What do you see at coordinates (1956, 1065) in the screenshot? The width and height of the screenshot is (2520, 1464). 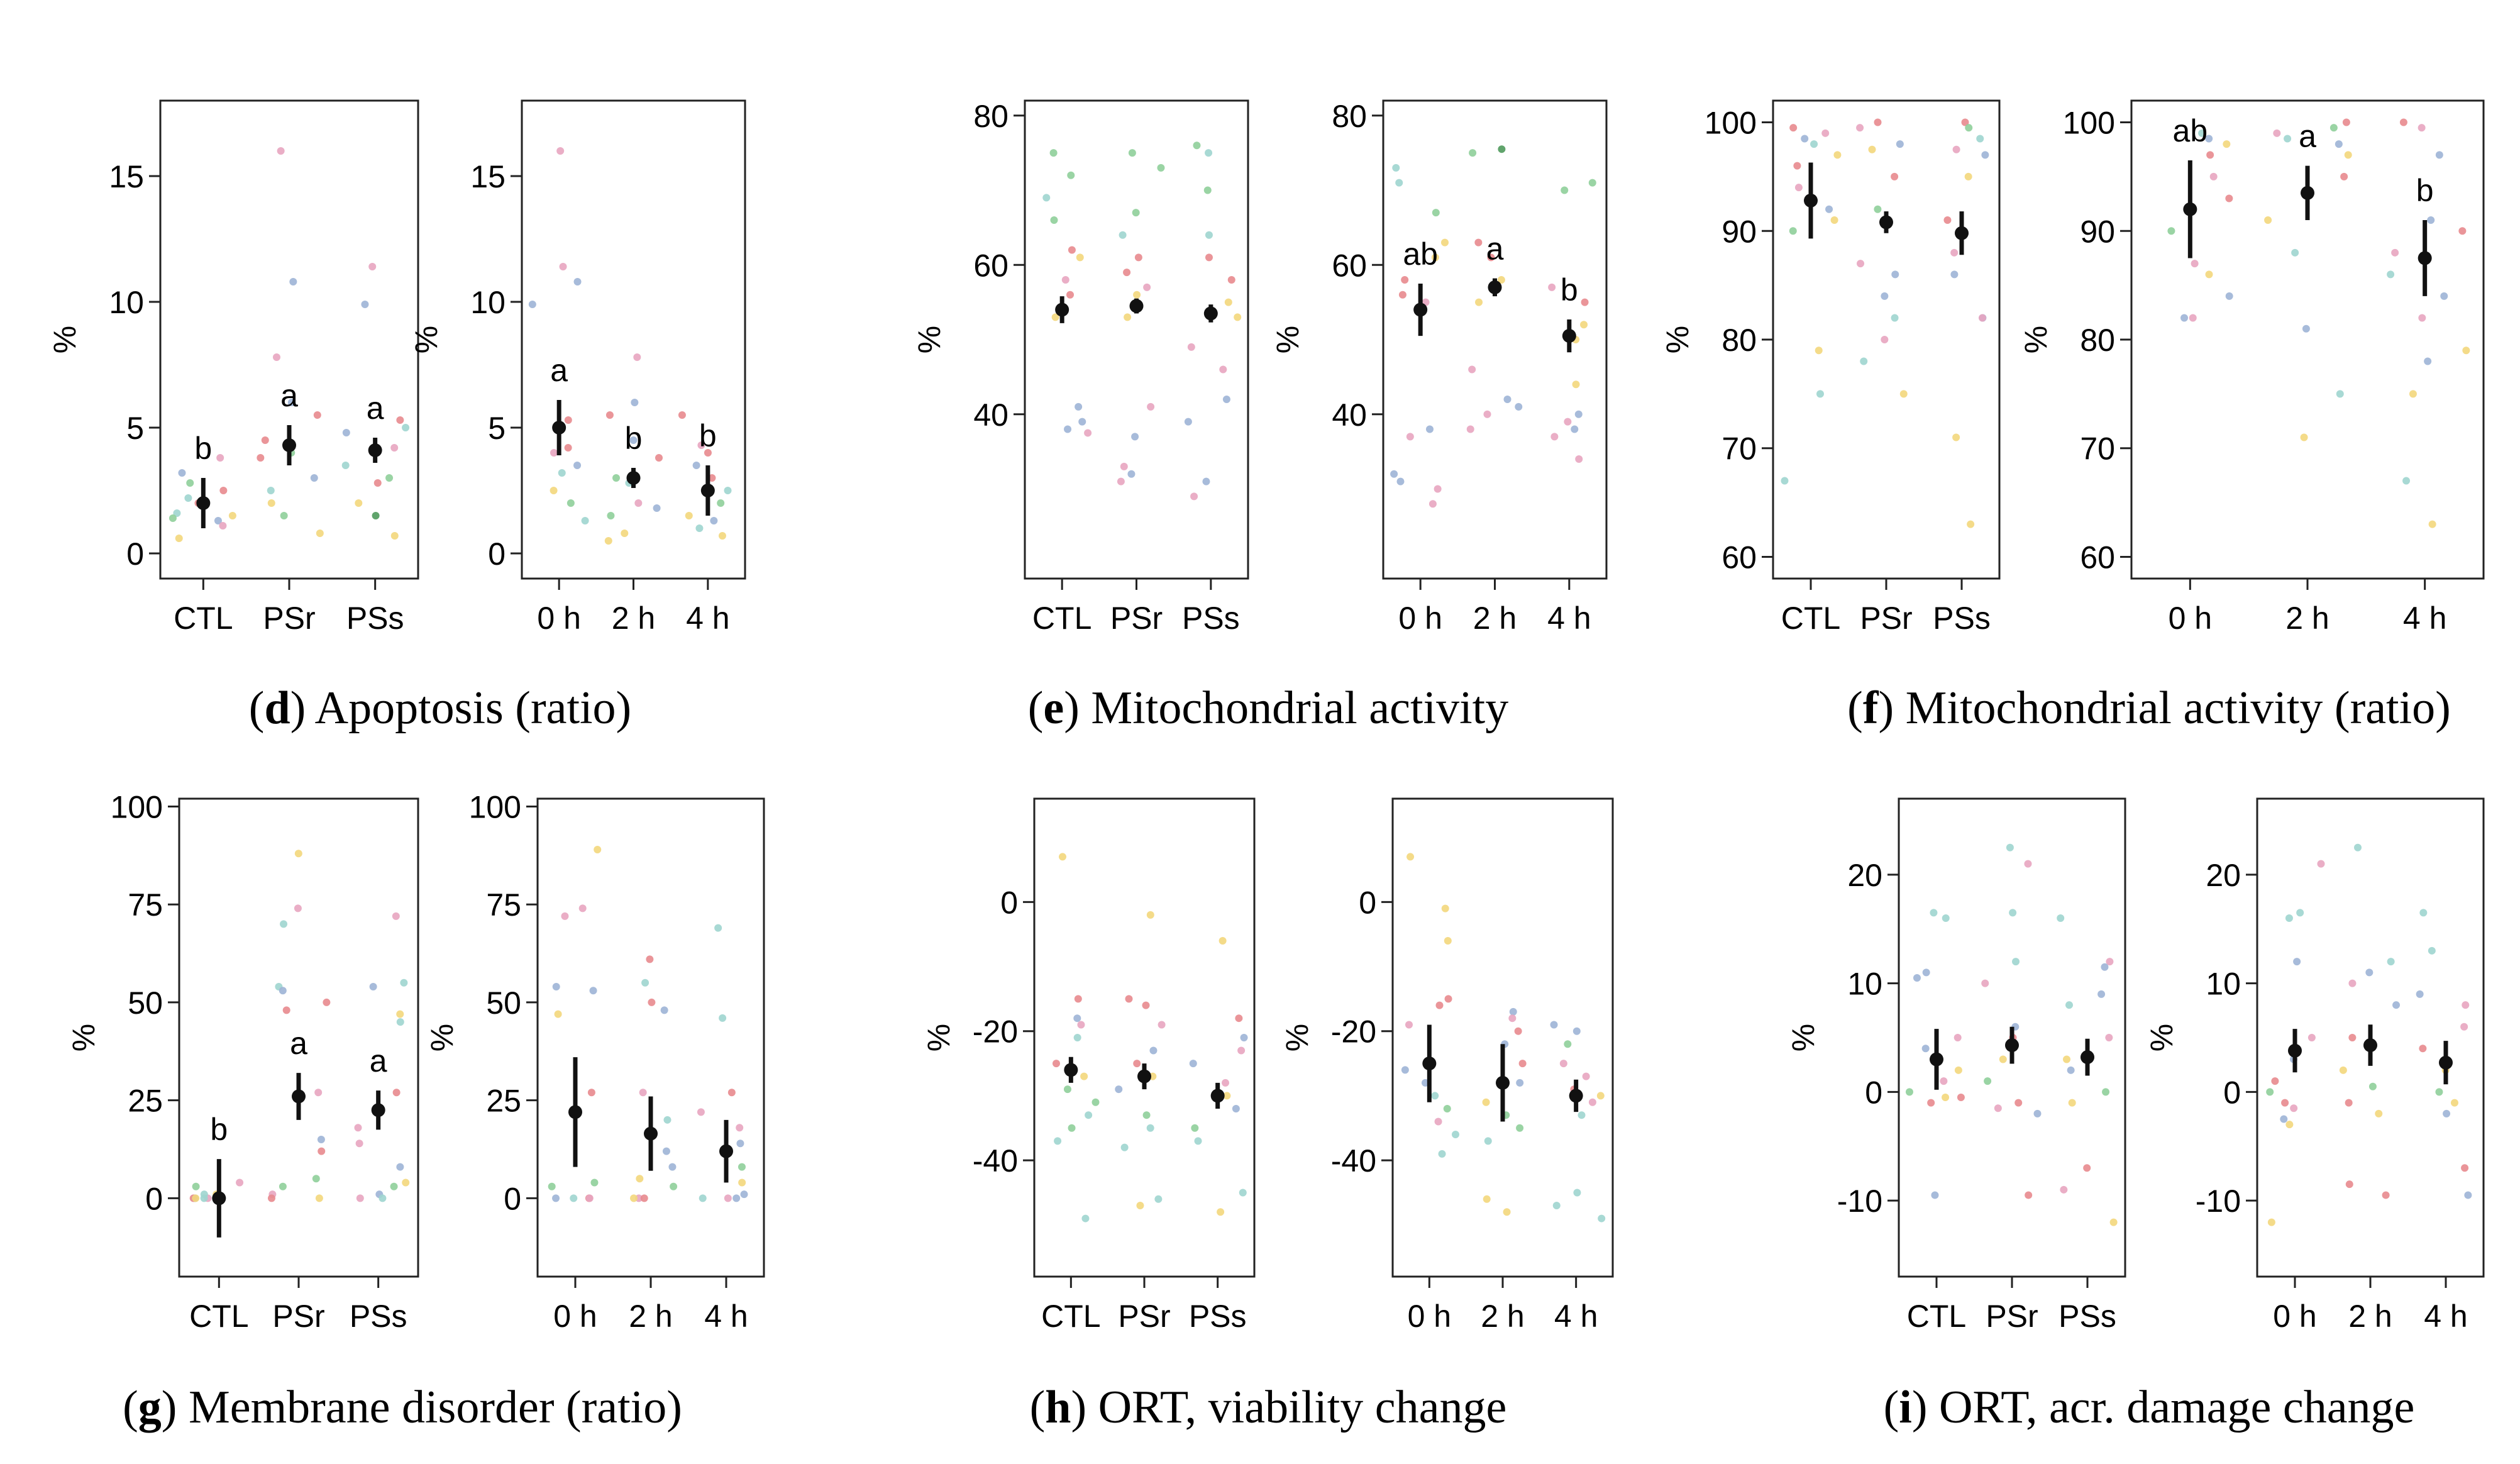 I see `chart-i-groups: -10 0 10 20% CTL PSr PSs` at bounding box center [1956, 1065].